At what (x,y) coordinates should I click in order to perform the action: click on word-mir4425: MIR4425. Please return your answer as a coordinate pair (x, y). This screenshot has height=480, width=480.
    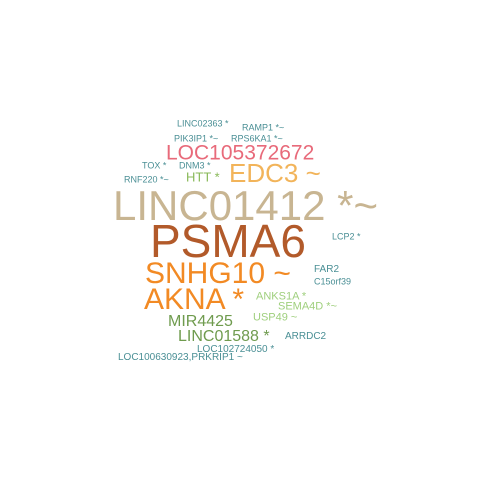
    Looking at the image, I should click on (200, 321).